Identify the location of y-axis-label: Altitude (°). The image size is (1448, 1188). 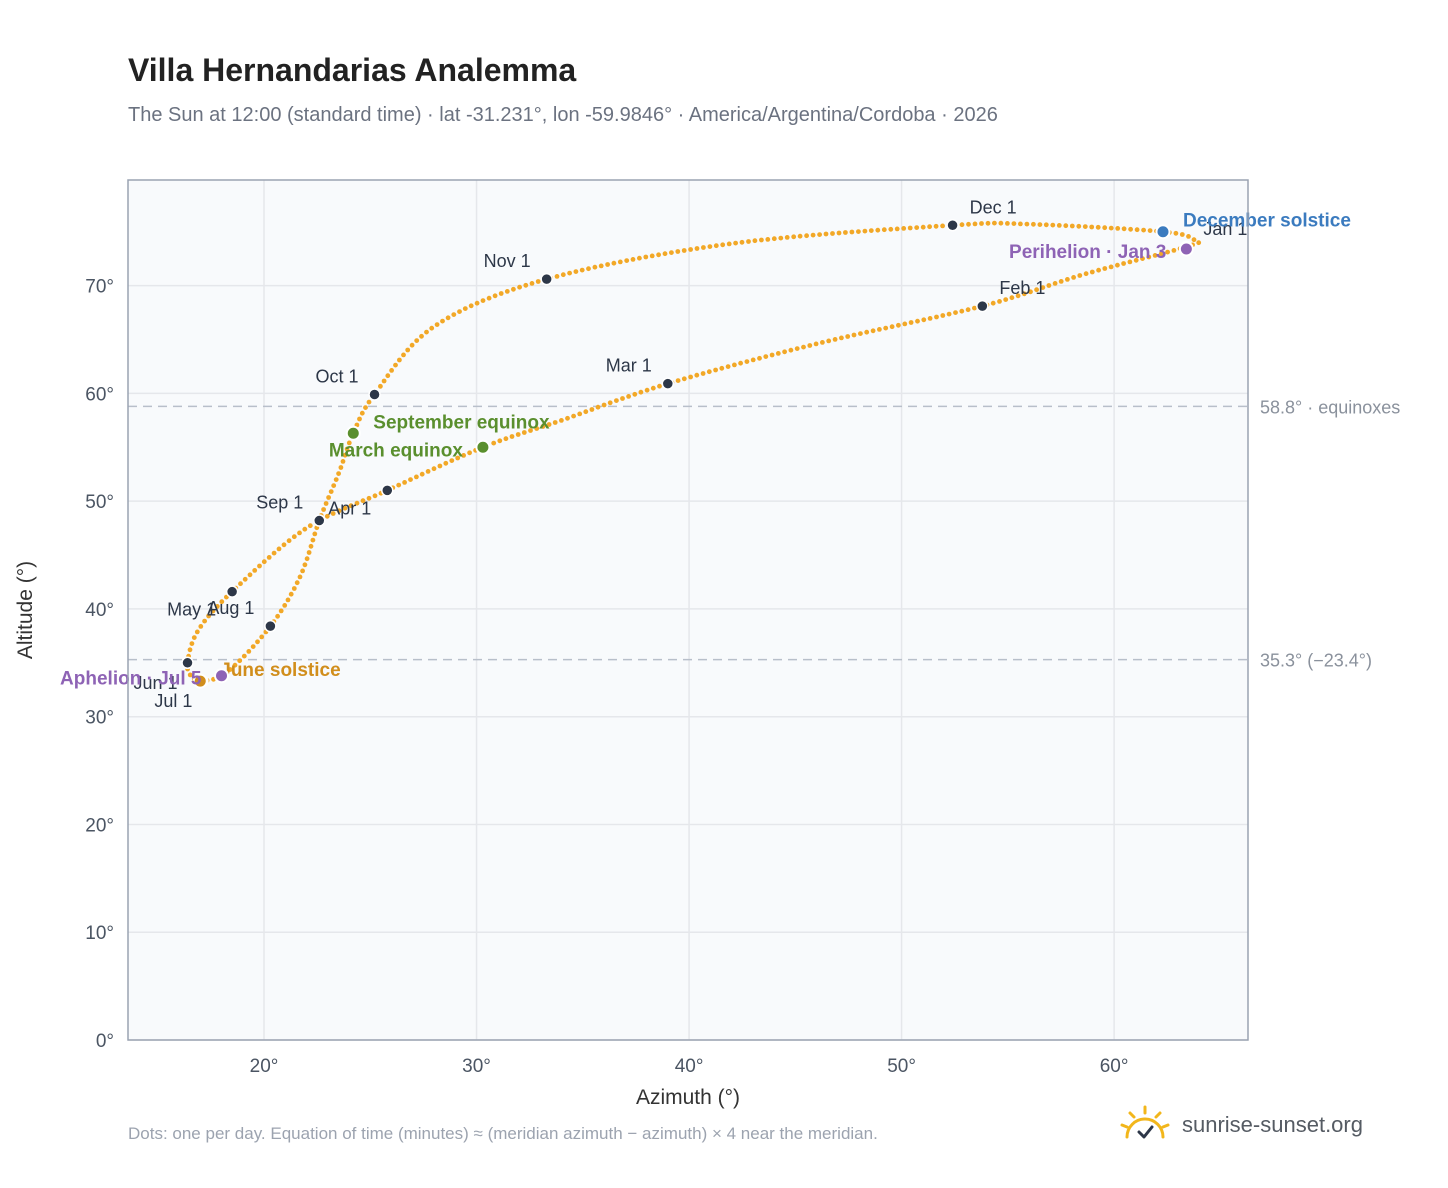
(25, 610).